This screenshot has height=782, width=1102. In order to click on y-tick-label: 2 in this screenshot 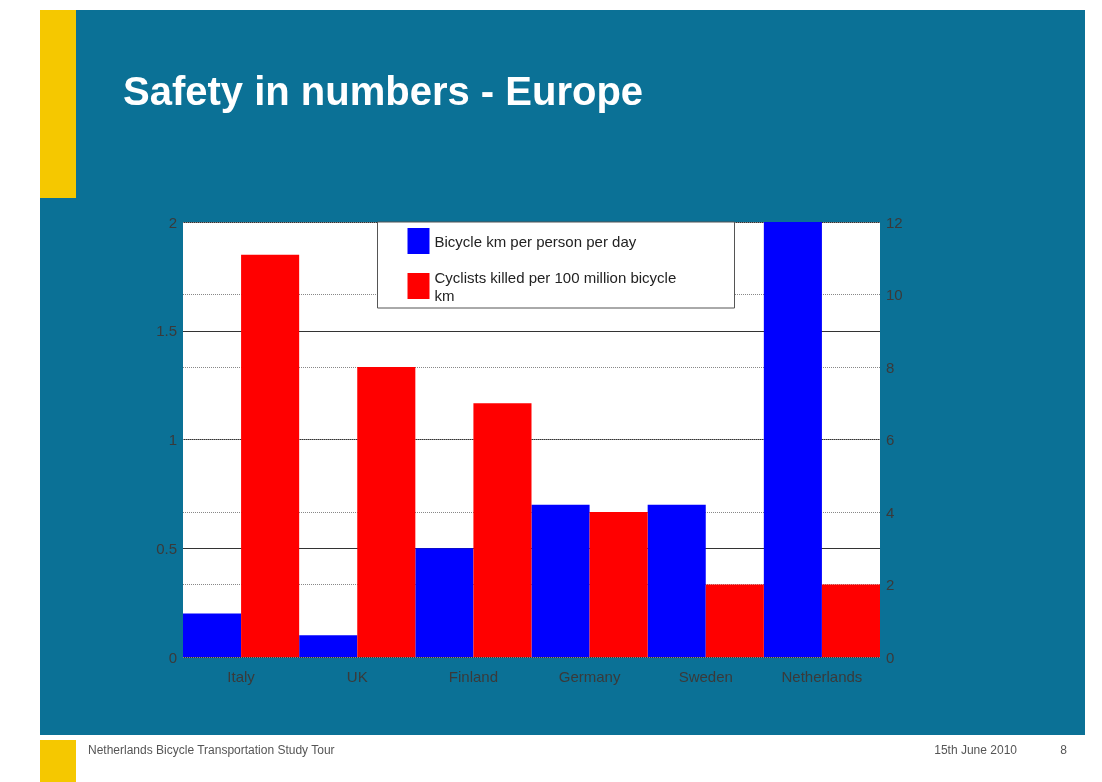, I will do `click(172, 222)`.